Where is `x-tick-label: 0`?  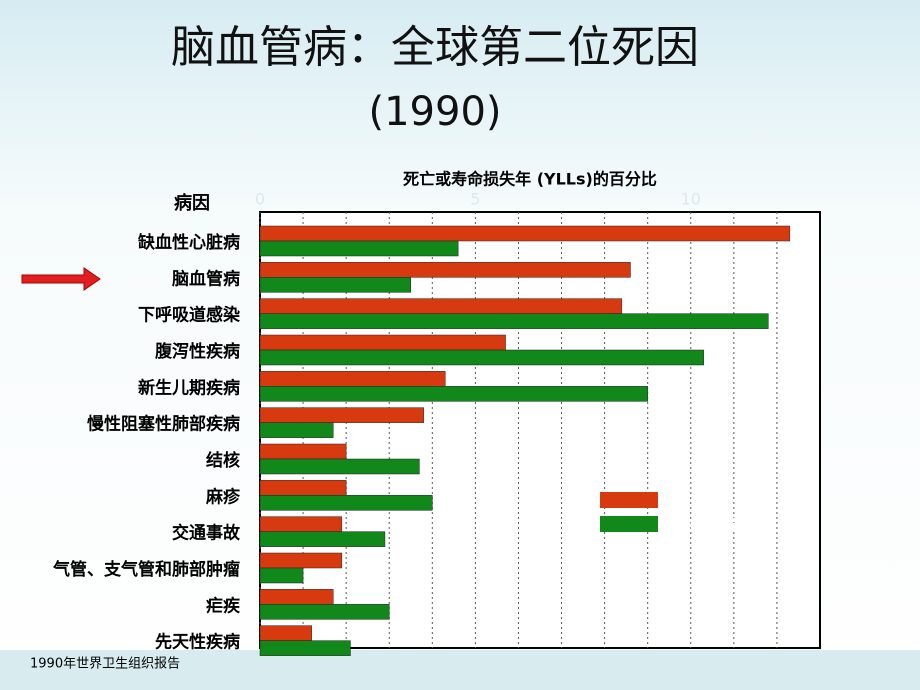
x-tick-label: 0 is located at coordinates (260, 199).